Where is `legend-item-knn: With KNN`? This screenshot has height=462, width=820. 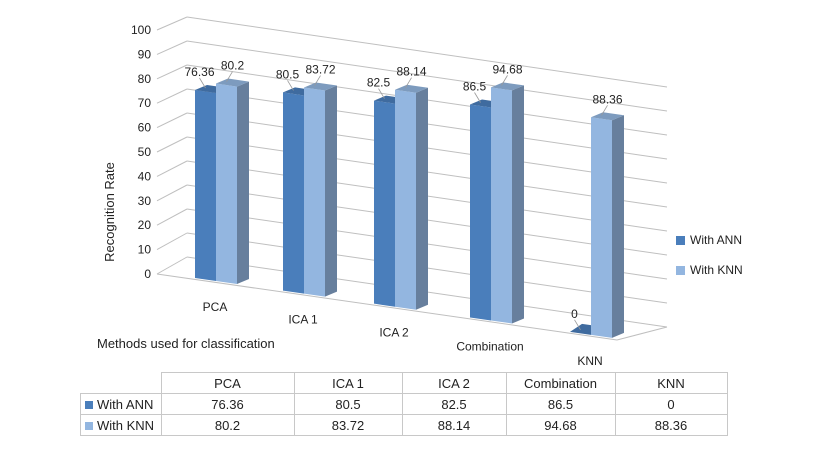 legend-item-knn: With KNN is located at coordinates (709, 270).